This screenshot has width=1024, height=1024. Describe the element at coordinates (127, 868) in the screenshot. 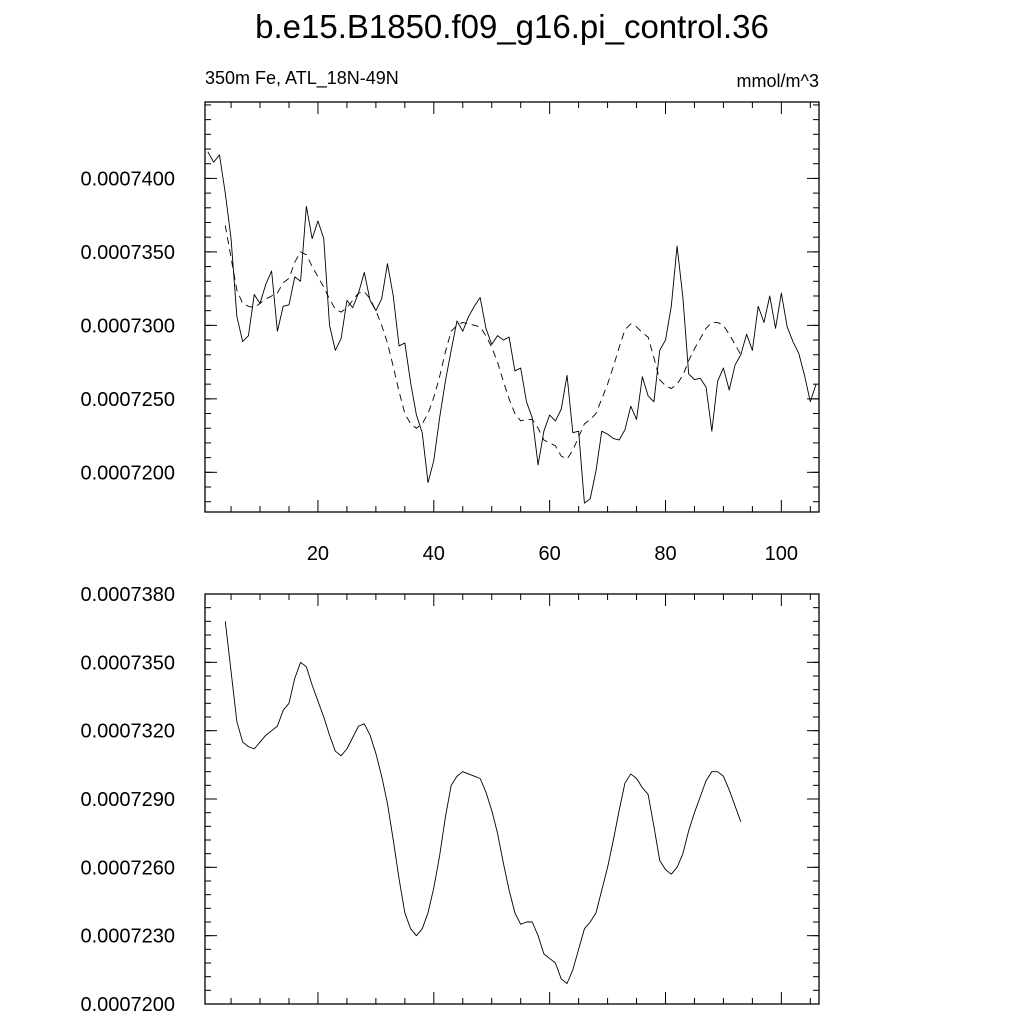

I see `bottom-y-tick-label: 0.0007260` at that location.